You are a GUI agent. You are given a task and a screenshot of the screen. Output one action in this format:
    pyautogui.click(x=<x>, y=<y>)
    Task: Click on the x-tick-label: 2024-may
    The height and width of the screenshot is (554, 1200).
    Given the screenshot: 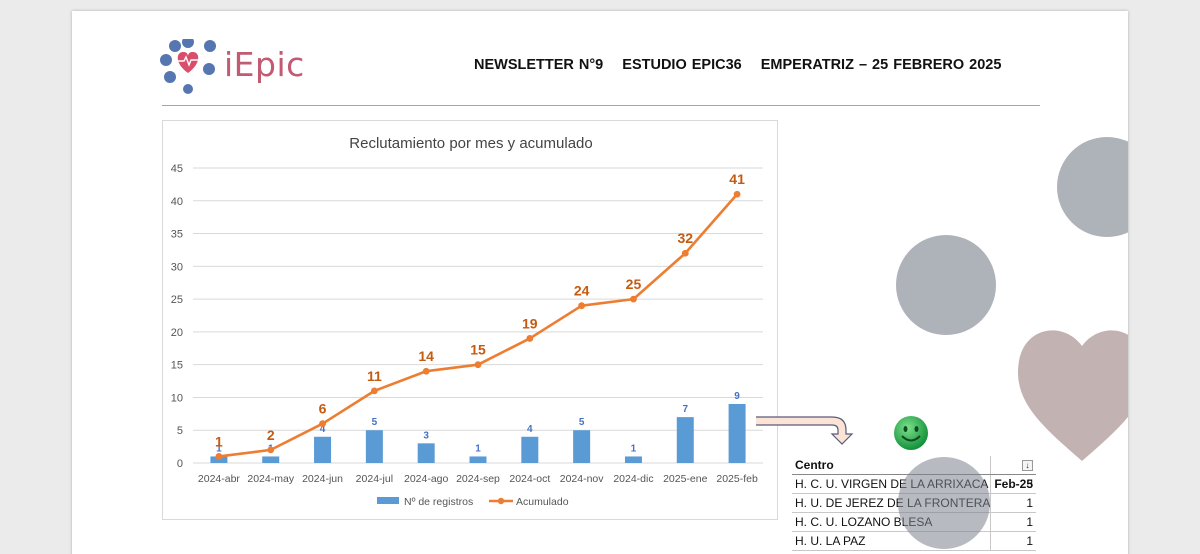 What is the action you would take?
    pyautogui.click(x=270, y=479)
    